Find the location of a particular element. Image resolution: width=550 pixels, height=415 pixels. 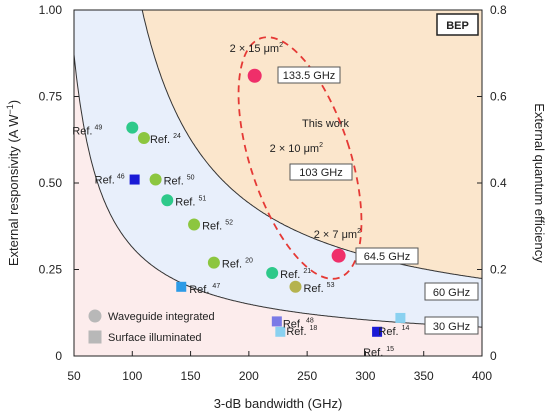

ref-15-point is located at coordinates (377, 331).